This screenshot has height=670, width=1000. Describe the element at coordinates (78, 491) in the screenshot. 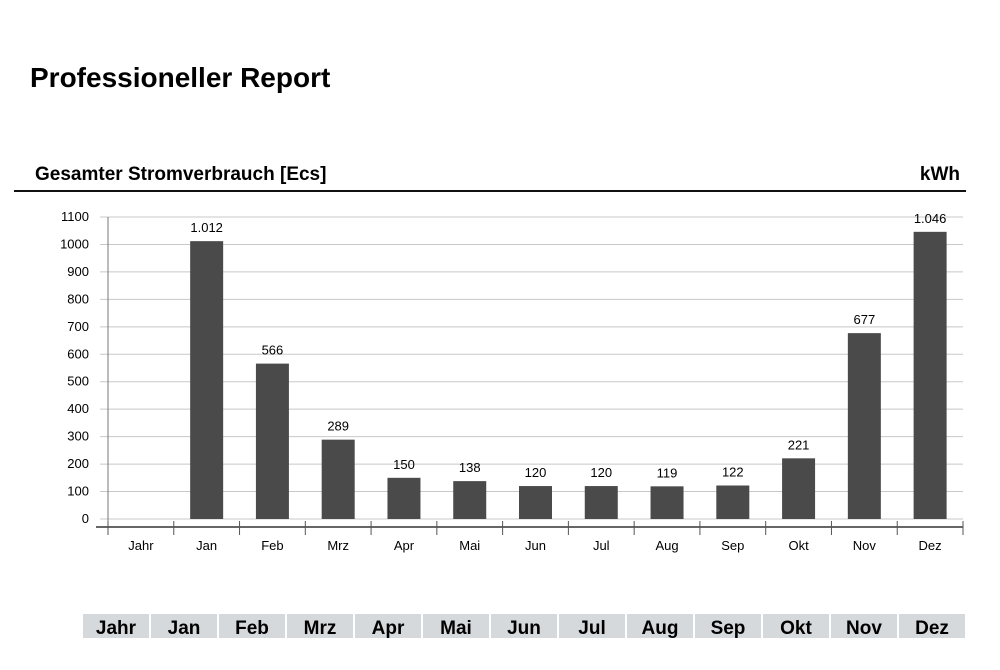

I see `y-tick-label: 100` at that location.